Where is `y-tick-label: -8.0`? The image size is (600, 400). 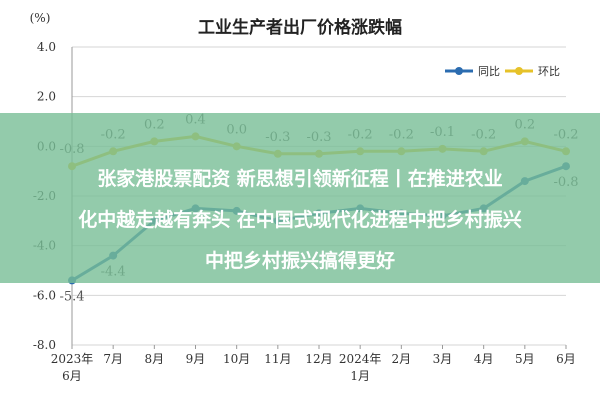 y-tick-label: -8.0 is located at coordinates (44, 345).